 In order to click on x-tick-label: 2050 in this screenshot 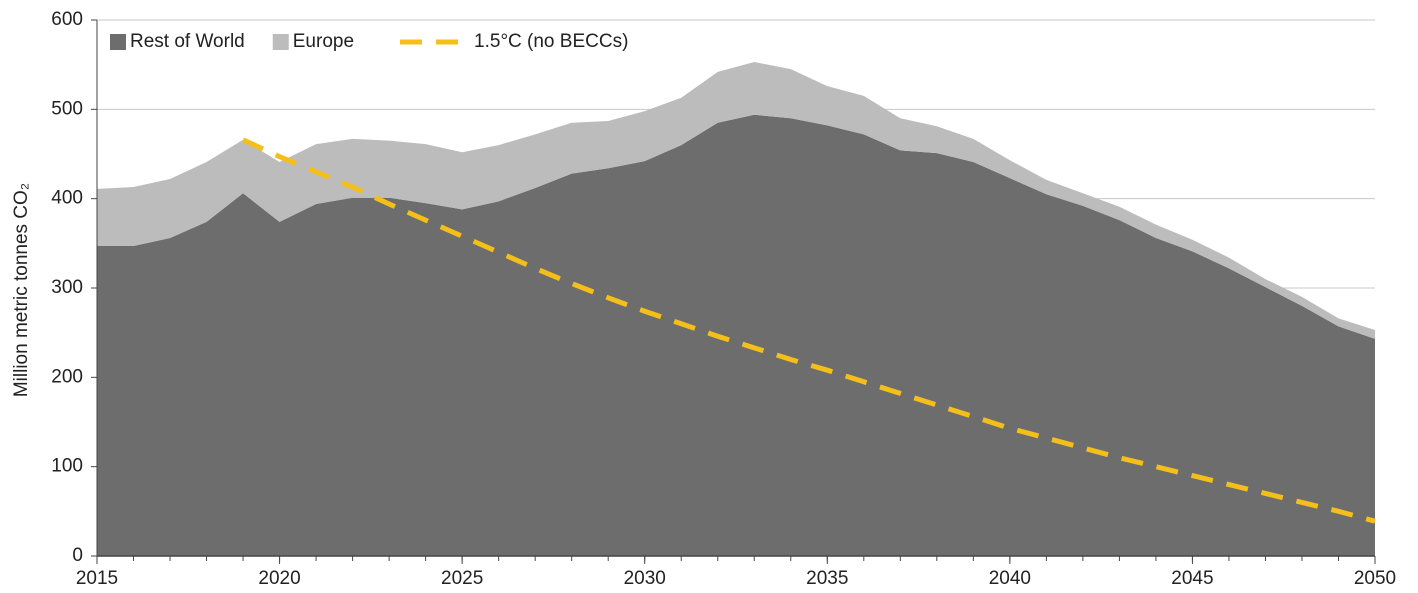, I will do `click(1375, 578)`.